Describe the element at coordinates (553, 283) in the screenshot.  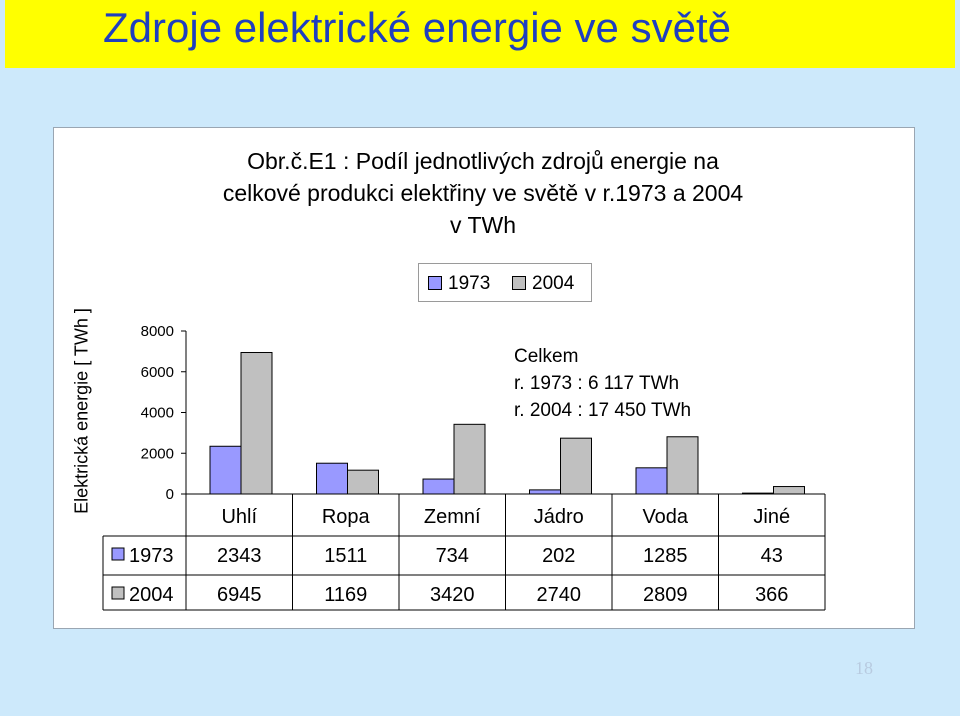
I see `legend-label-2004: 2004` at that location.